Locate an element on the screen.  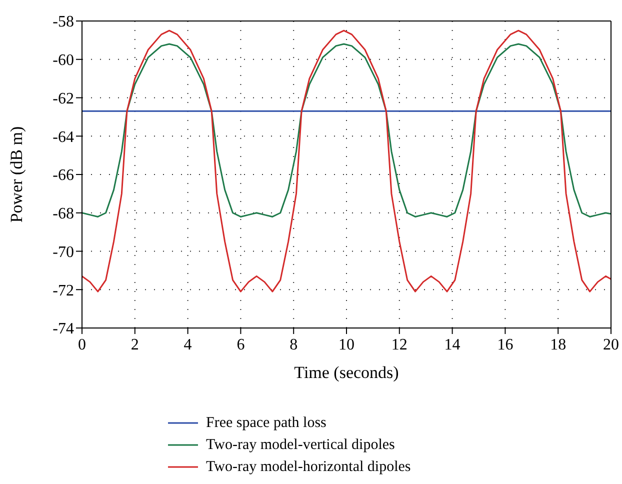
x-tick-label: 0 is located at coordinates (82, 345).